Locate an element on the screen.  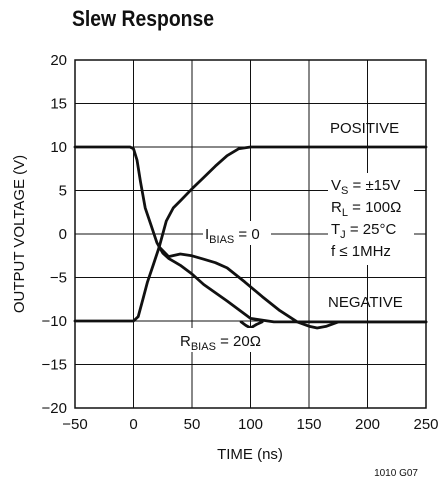
rbias-label-bg is located at coordinates (223, 340).